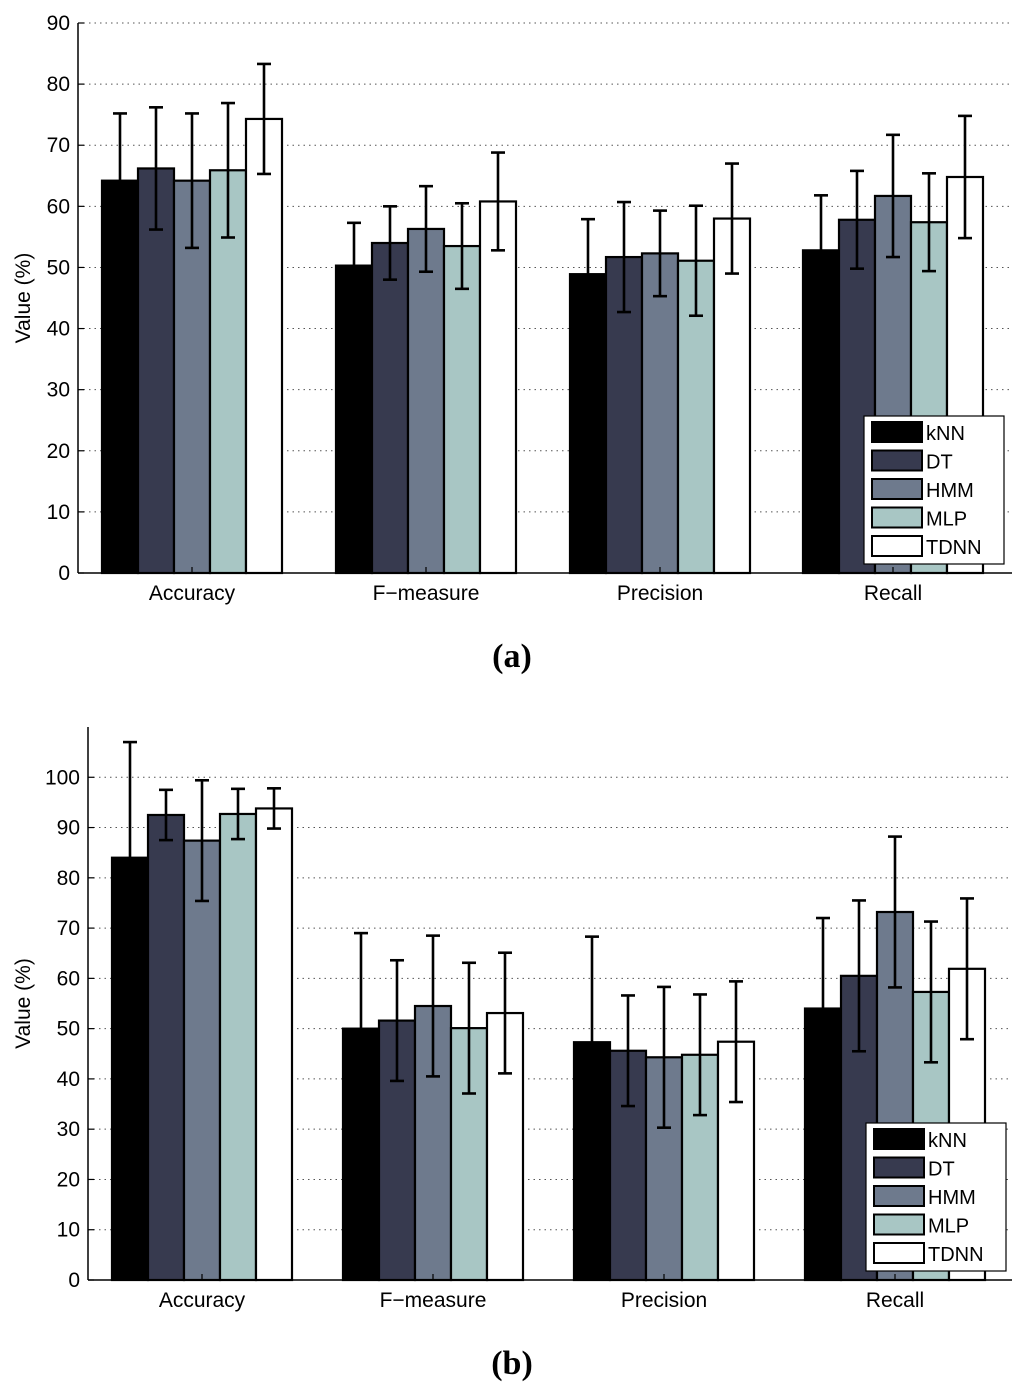  What do you see at coordinates (58, 206) in the screenshot?
I see `charta-ytick-label: 60` at bounding box center [58, 206].